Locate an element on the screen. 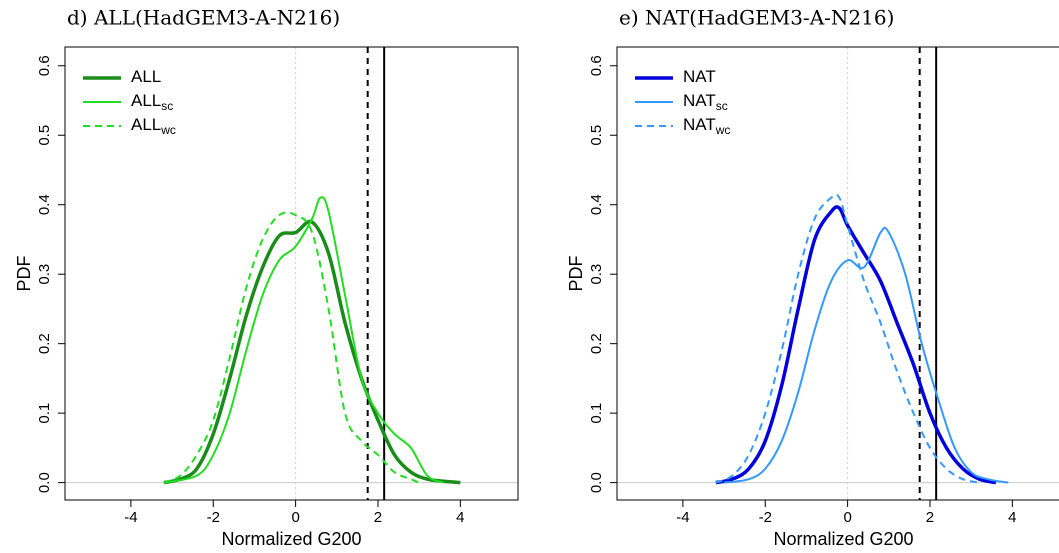 The height and width of the screenshot is (553, 1059). legend-label: ALLsc is located at coordinates (152, 102).